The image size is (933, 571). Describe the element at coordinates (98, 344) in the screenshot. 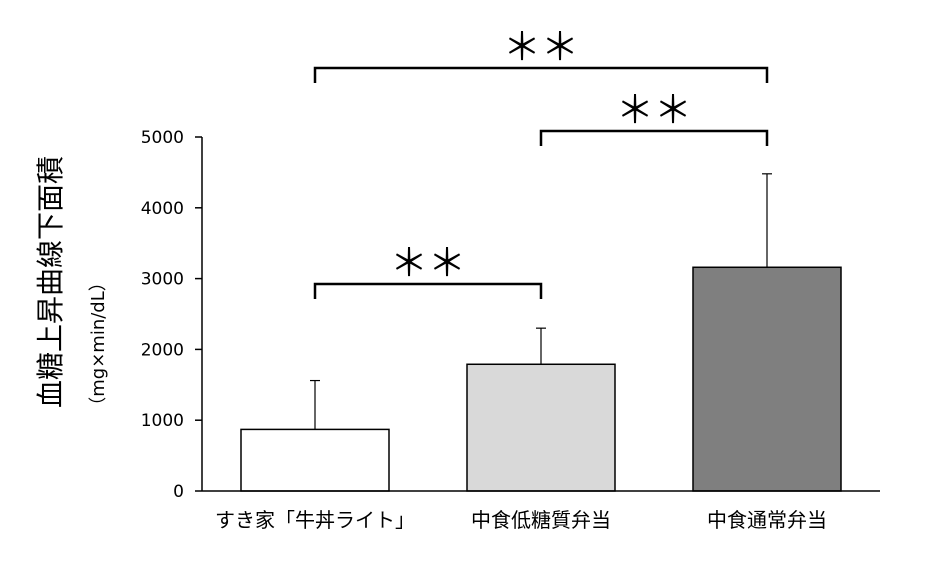

I see `y-axis-unit: （mg×min/dL）` at that location.